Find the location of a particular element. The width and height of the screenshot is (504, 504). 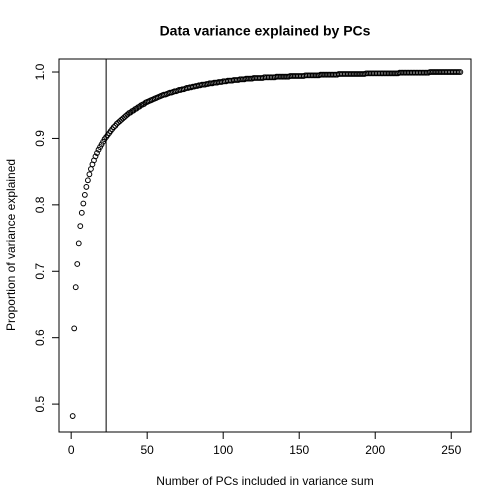

x-tick-label: 50 is located at coordinates (147, 450).